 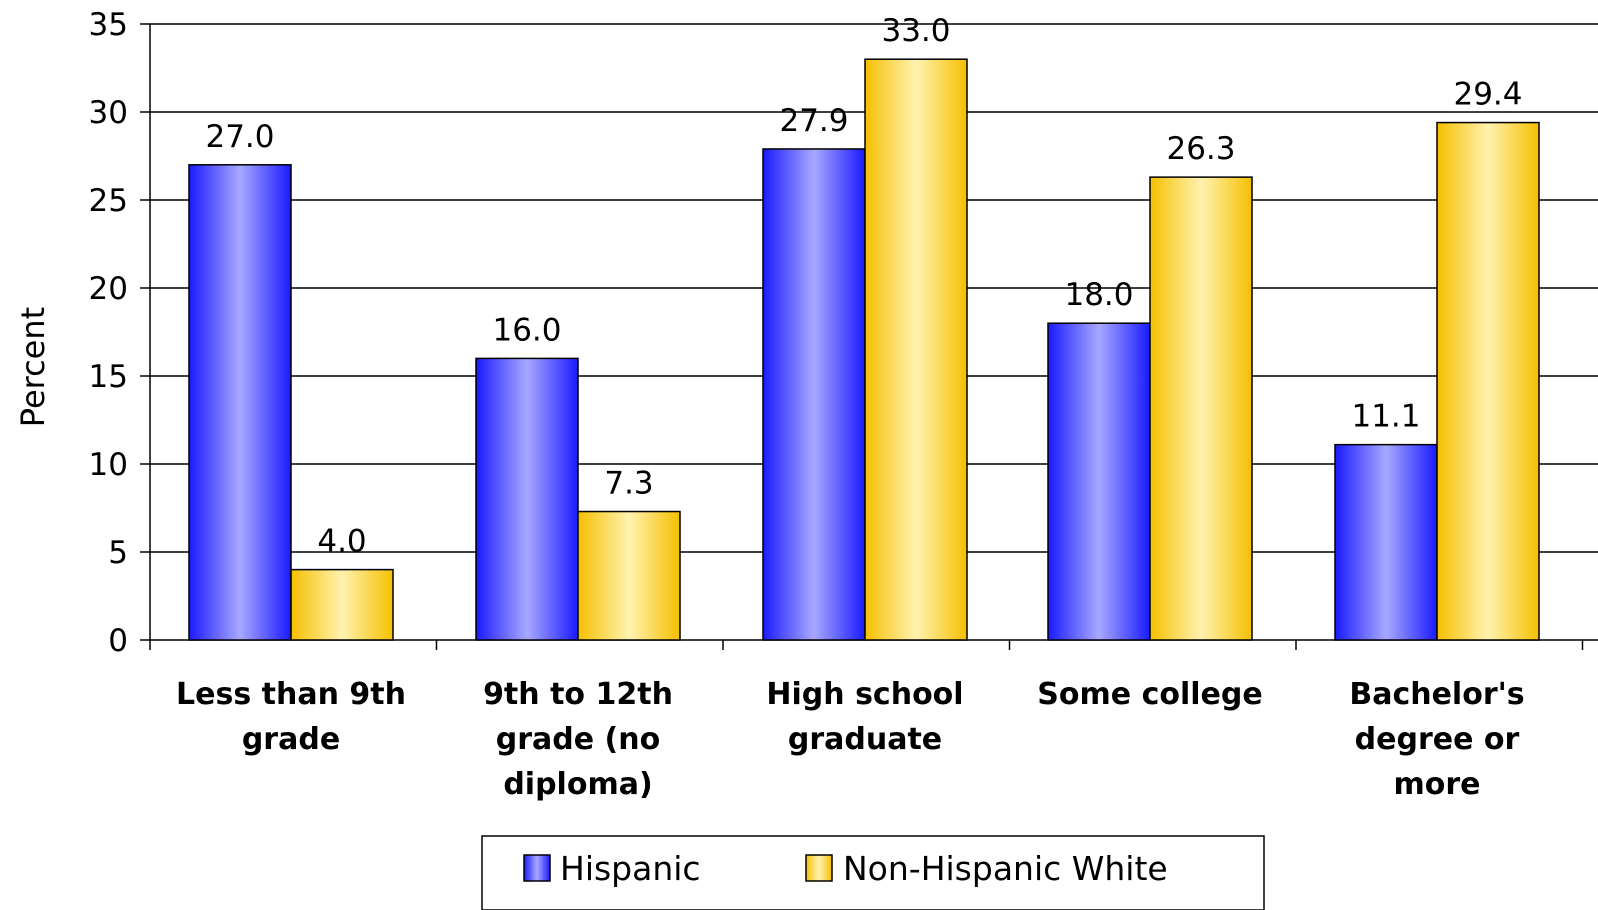 I want to click on legend-label: Non-Hispanic White, so click(x=1005, y=868).